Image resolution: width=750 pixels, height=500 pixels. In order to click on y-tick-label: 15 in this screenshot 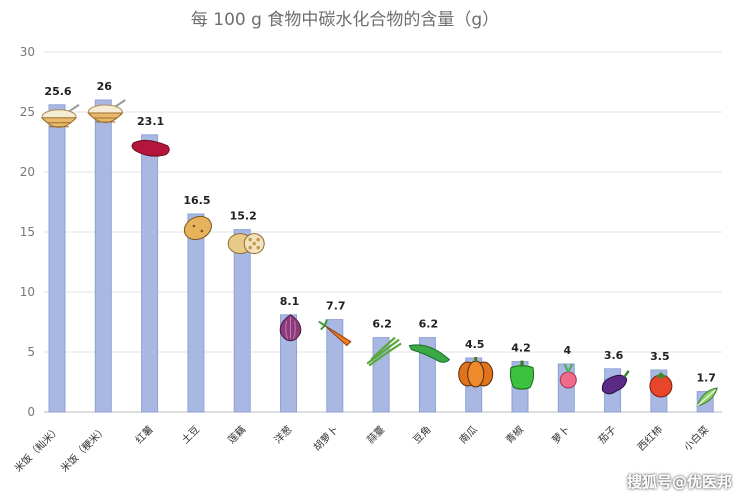, I will do `click(27, 232)`.